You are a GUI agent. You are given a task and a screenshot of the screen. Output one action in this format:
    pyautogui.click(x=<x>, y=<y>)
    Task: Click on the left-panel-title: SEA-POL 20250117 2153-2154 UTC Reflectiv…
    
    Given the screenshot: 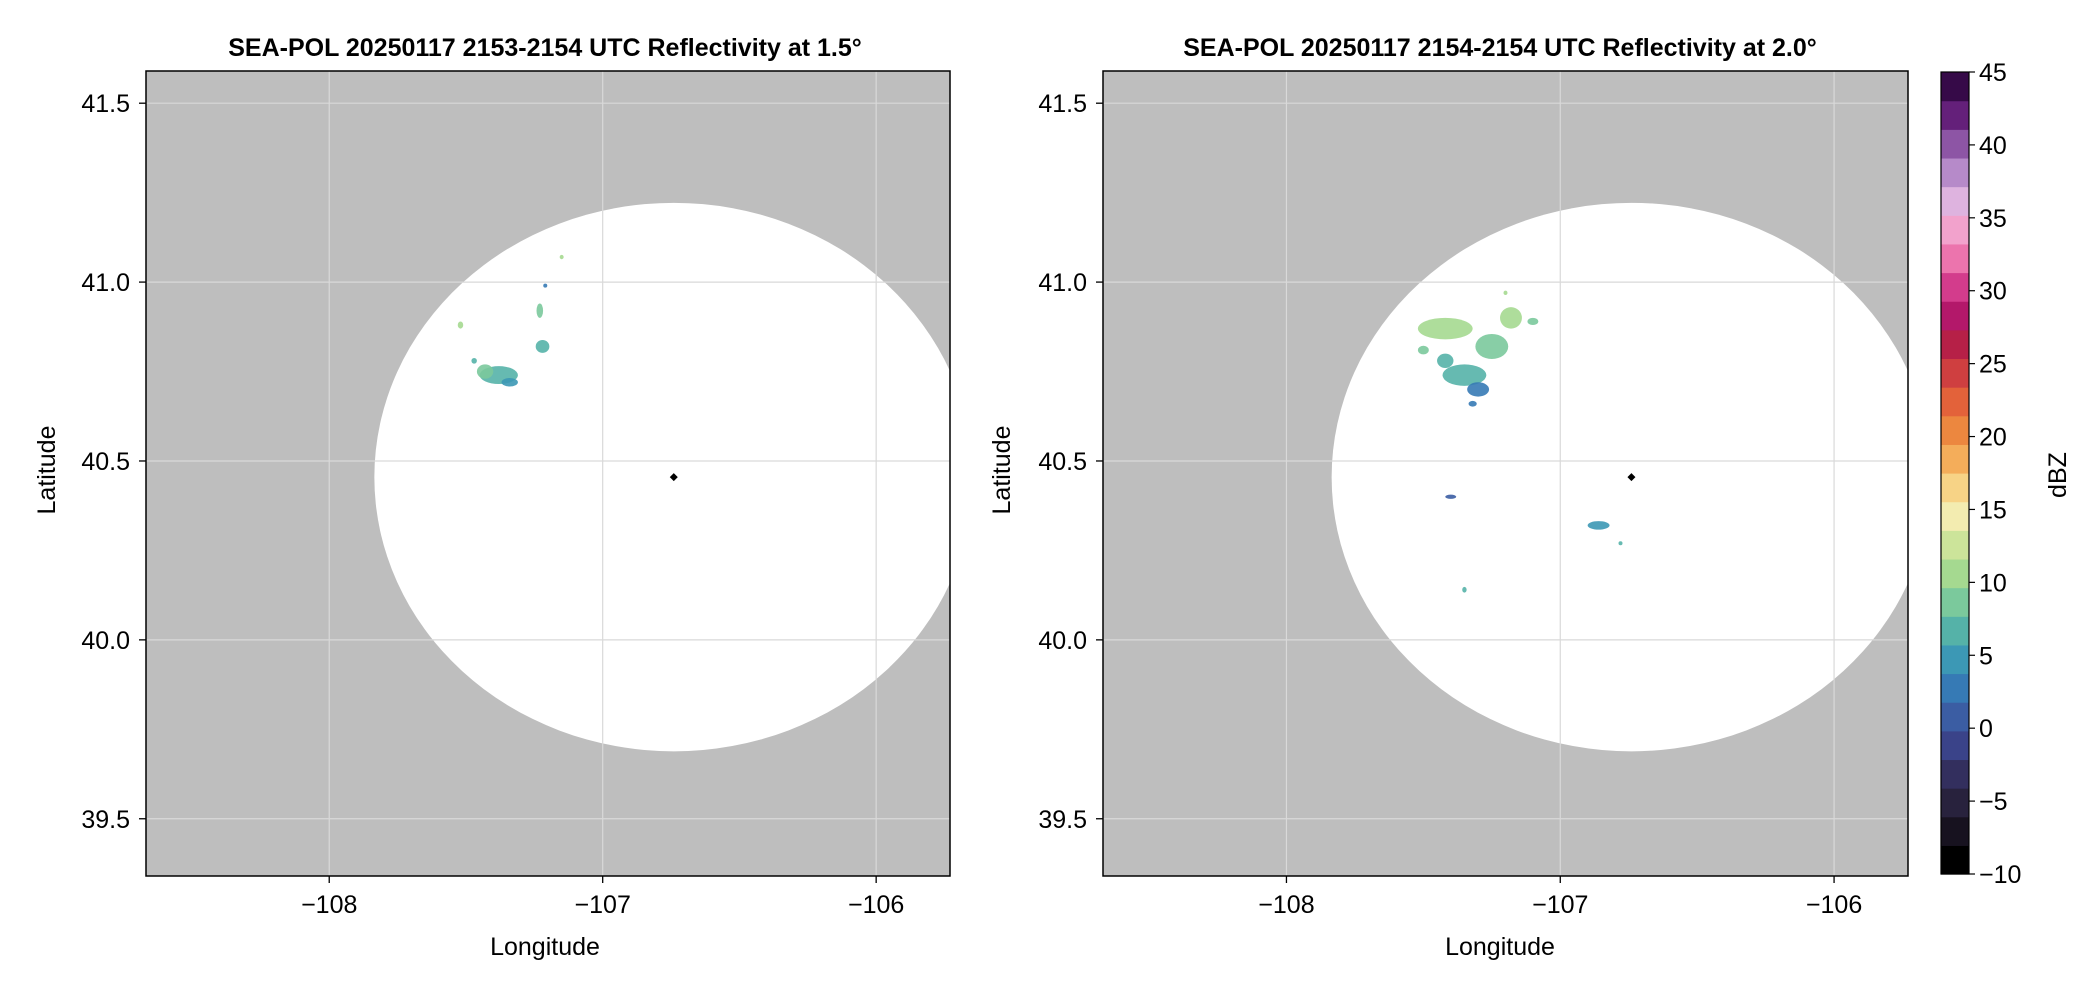 What is the action you would take?
    pyautogui.click(x=545, y=48)
    